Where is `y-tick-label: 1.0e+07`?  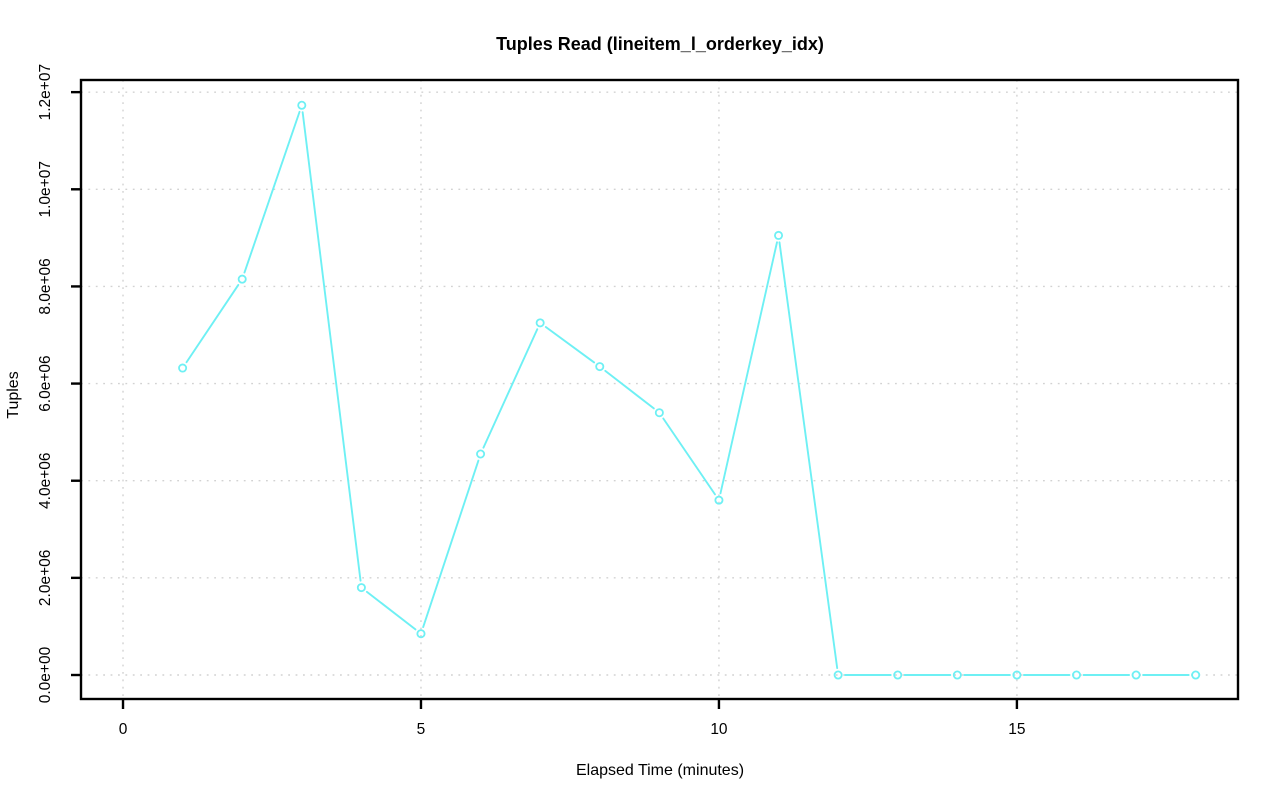 y-tick-label: 1.0e+07 is located at coordinates (45, 189).